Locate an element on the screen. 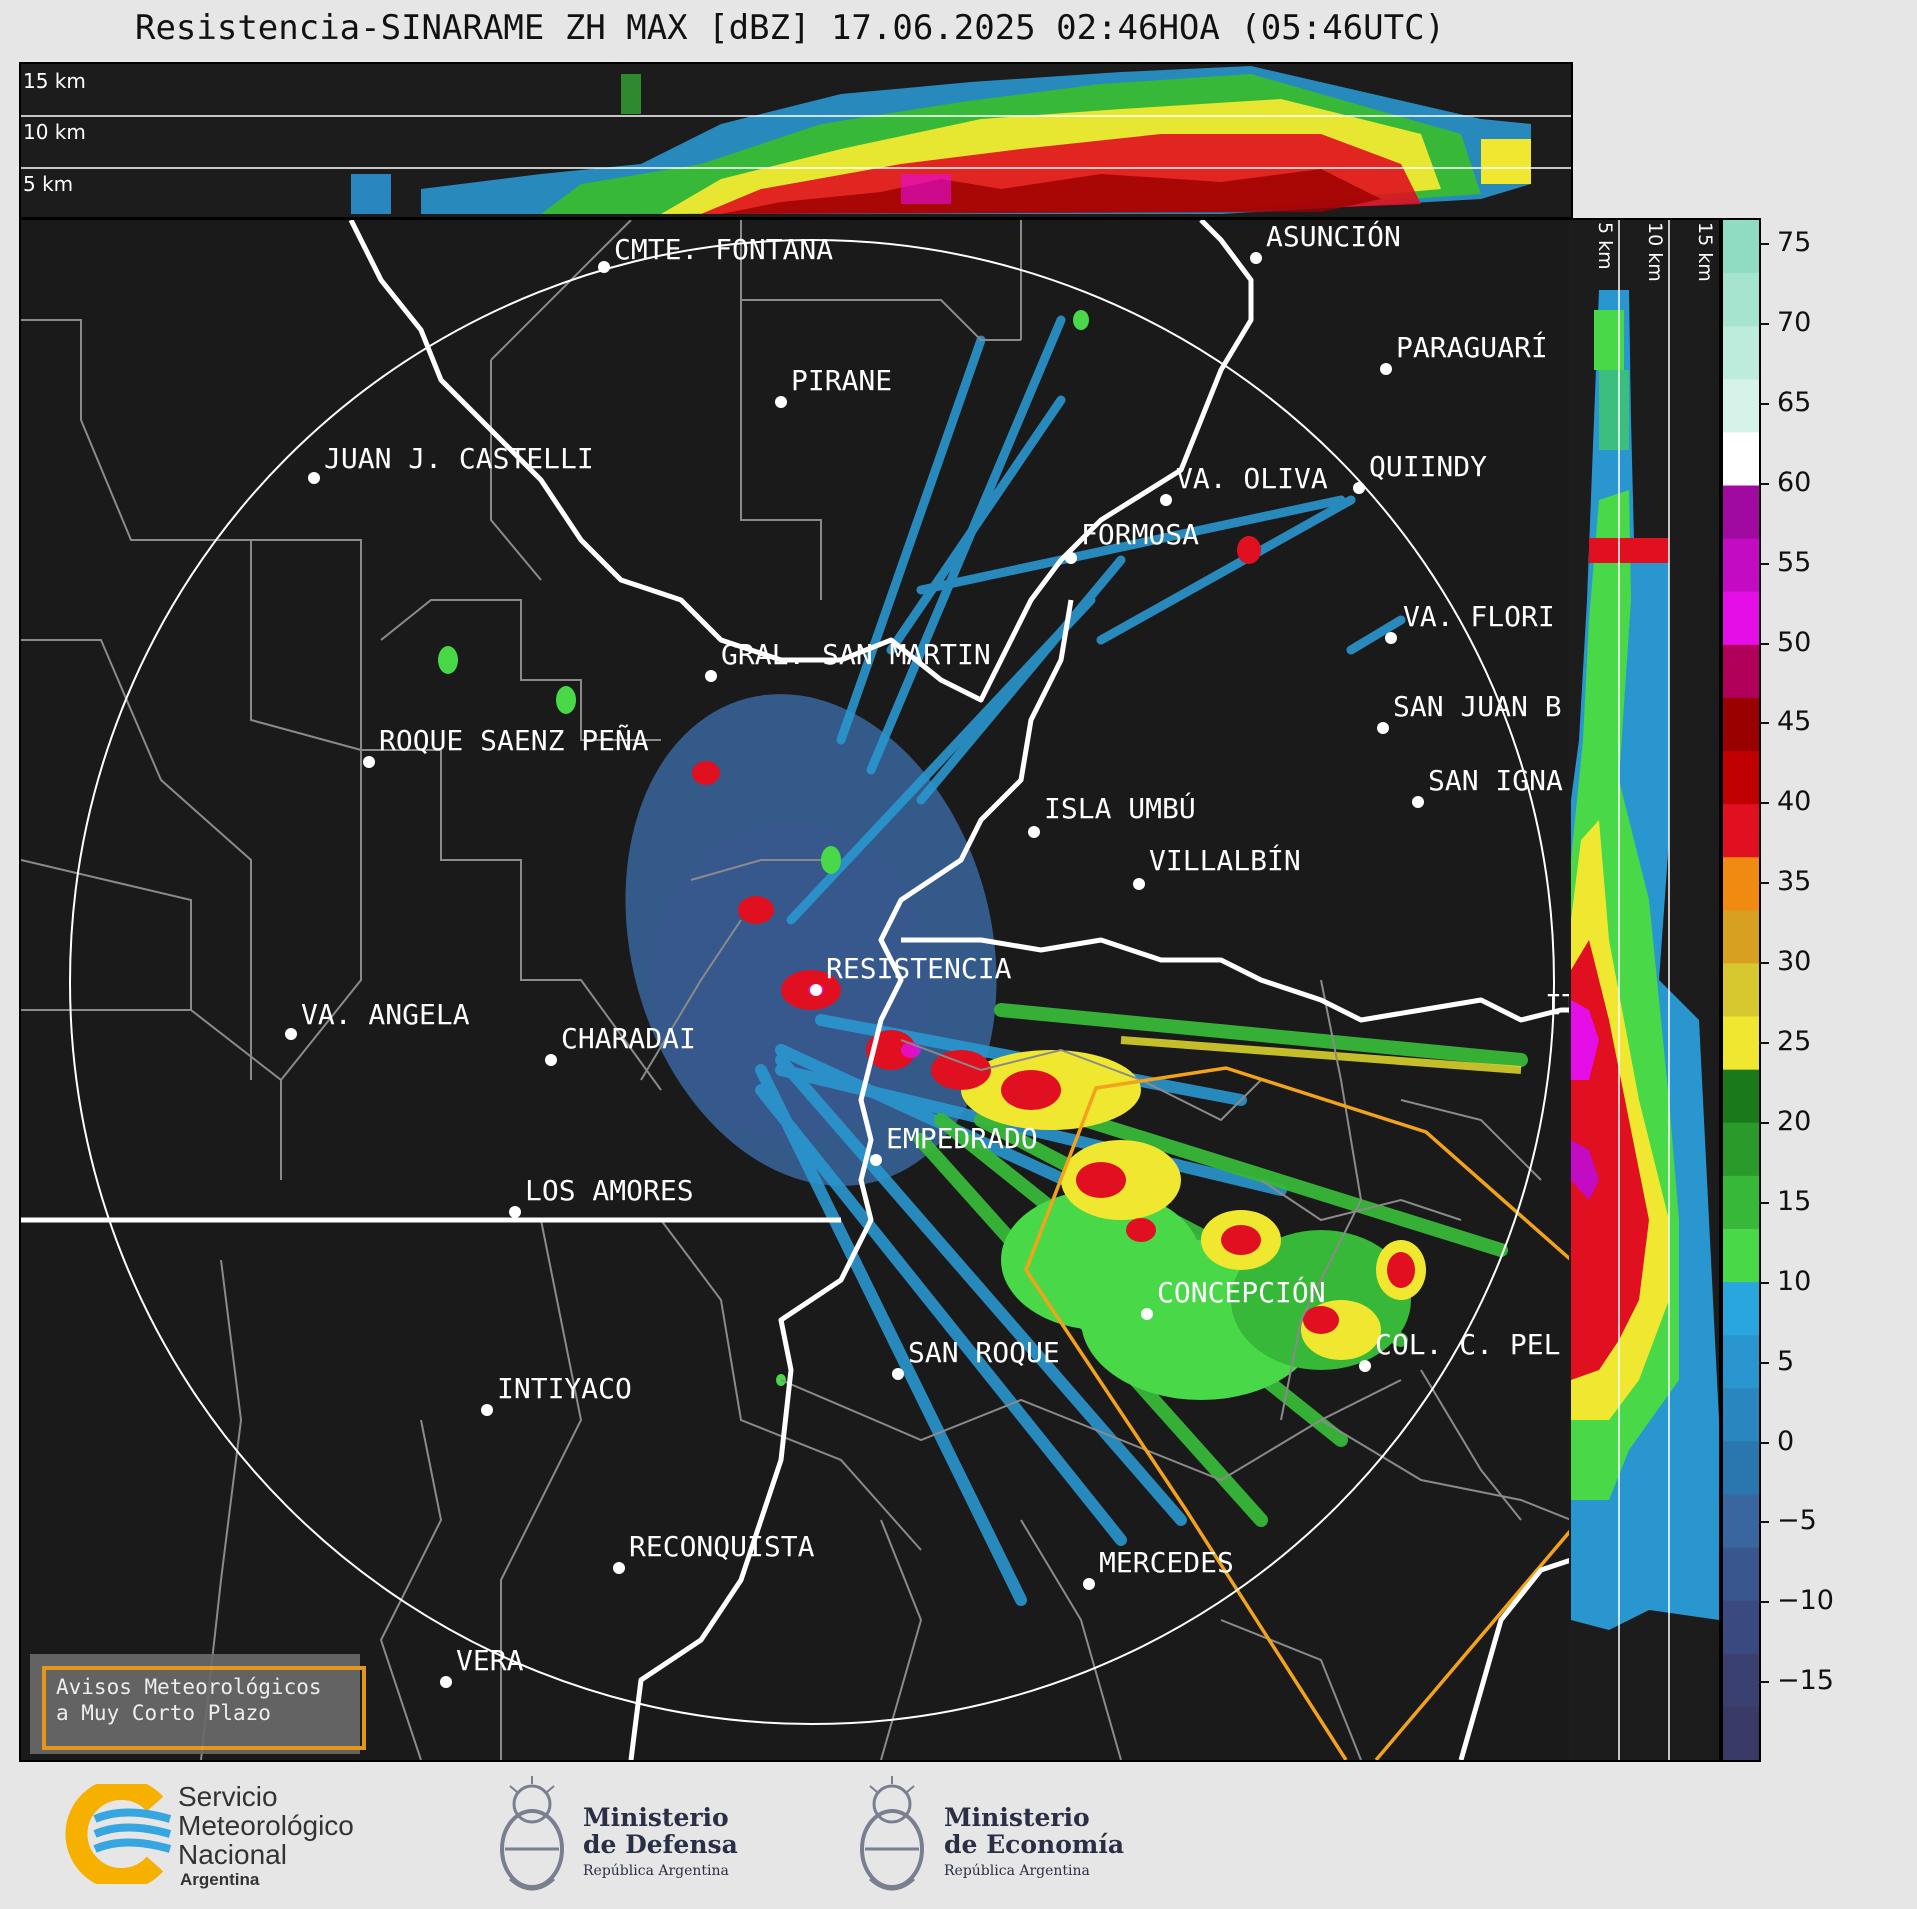  place-marker: INTIYACO is located at coordinates (556, 1394).